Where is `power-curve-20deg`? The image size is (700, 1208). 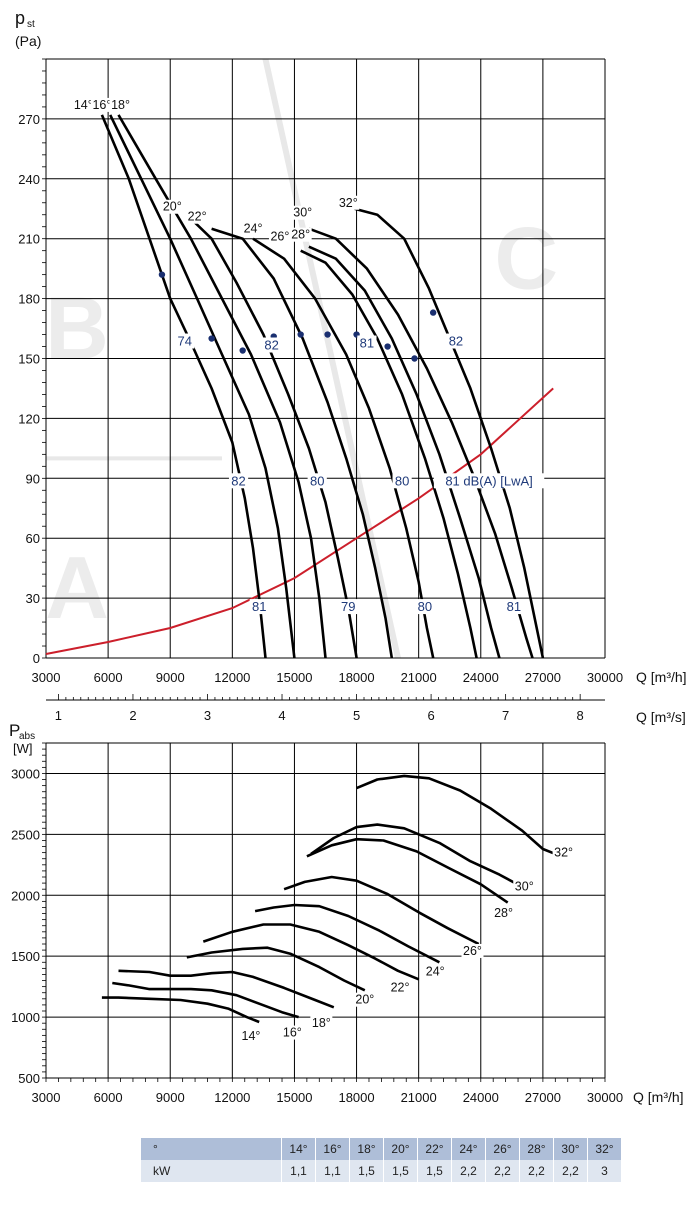
power-curve-20deg is located at coordinates (276, 969).